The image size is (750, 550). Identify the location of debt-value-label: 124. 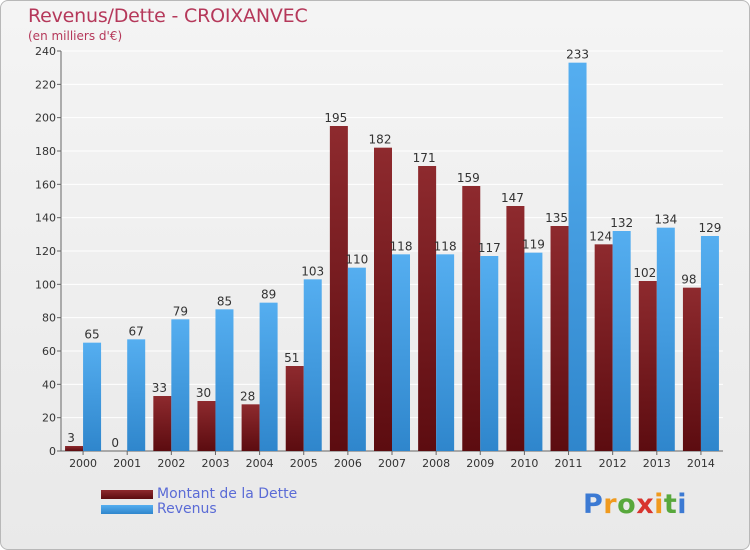
(600, 236).